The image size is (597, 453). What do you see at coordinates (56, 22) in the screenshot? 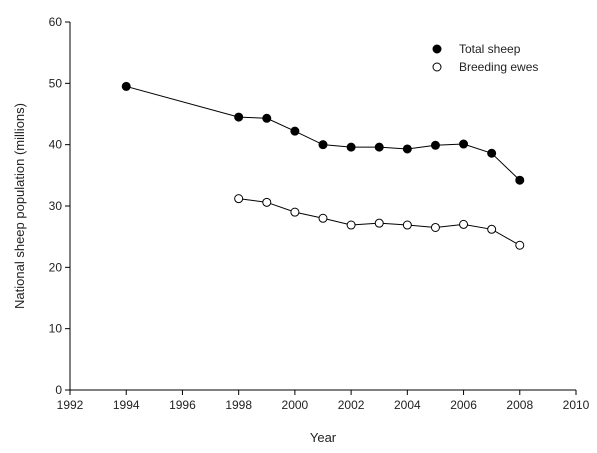
I see `y-tick-label: 60` at bounding box center [56, 22].